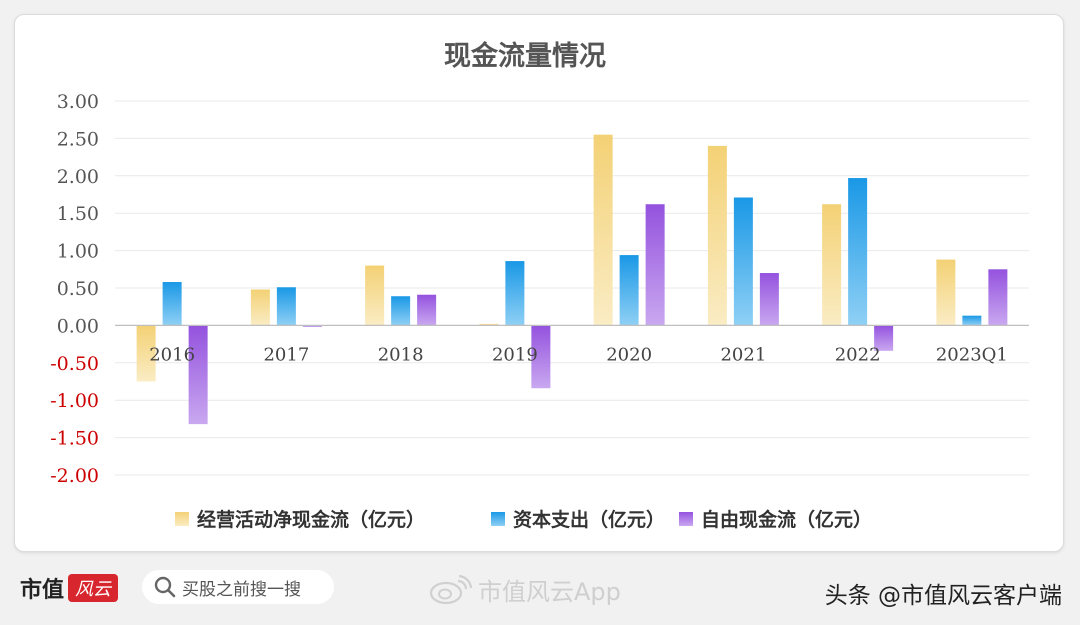  I want to click on brand: 市值 风云, so click(69, 588).